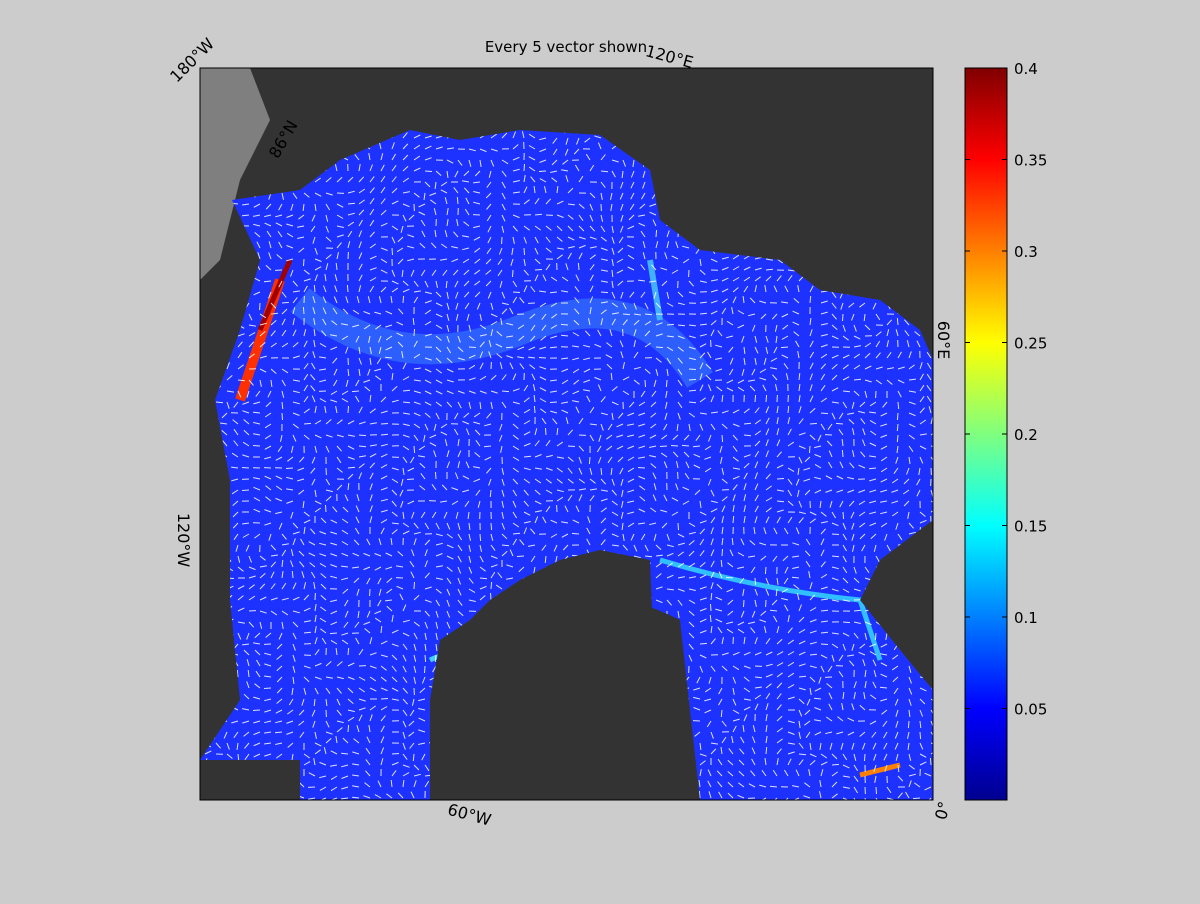 This screenshot has height=904, width=1200. I want to click on colorbar-ticks: 0.05 0.1 0.15 0.2 0.25 0.3 0.35 0.4, so click(1006, 389).